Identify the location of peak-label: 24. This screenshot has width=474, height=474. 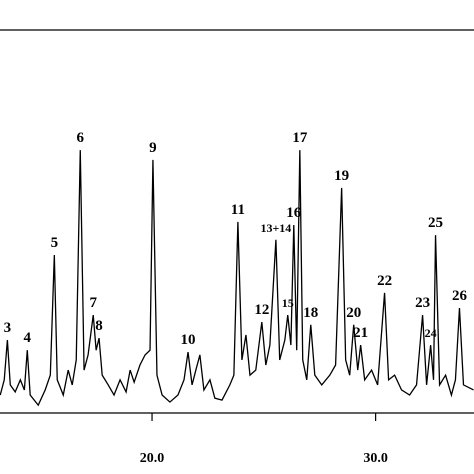
(431, 333).